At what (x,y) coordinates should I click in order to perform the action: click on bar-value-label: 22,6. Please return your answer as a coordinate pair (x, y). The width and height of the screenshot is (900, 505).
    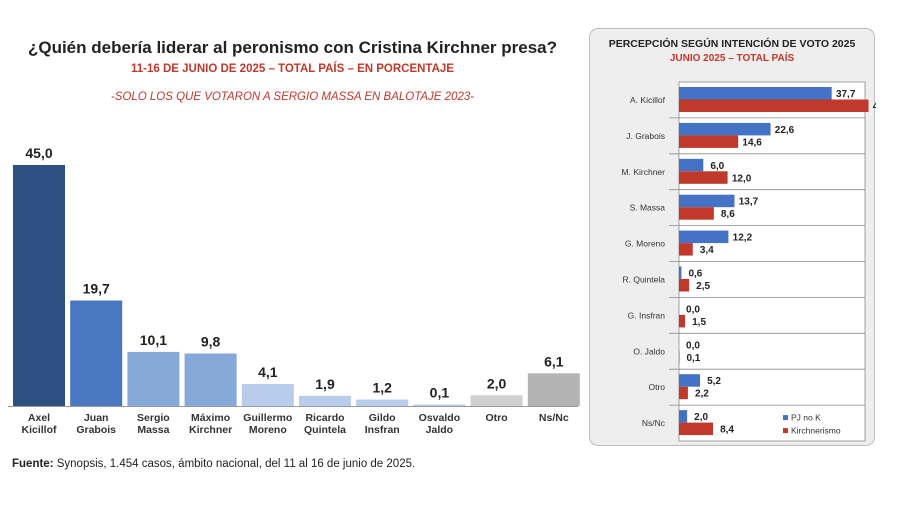
    Looking at the image, I should click on (785, 130).